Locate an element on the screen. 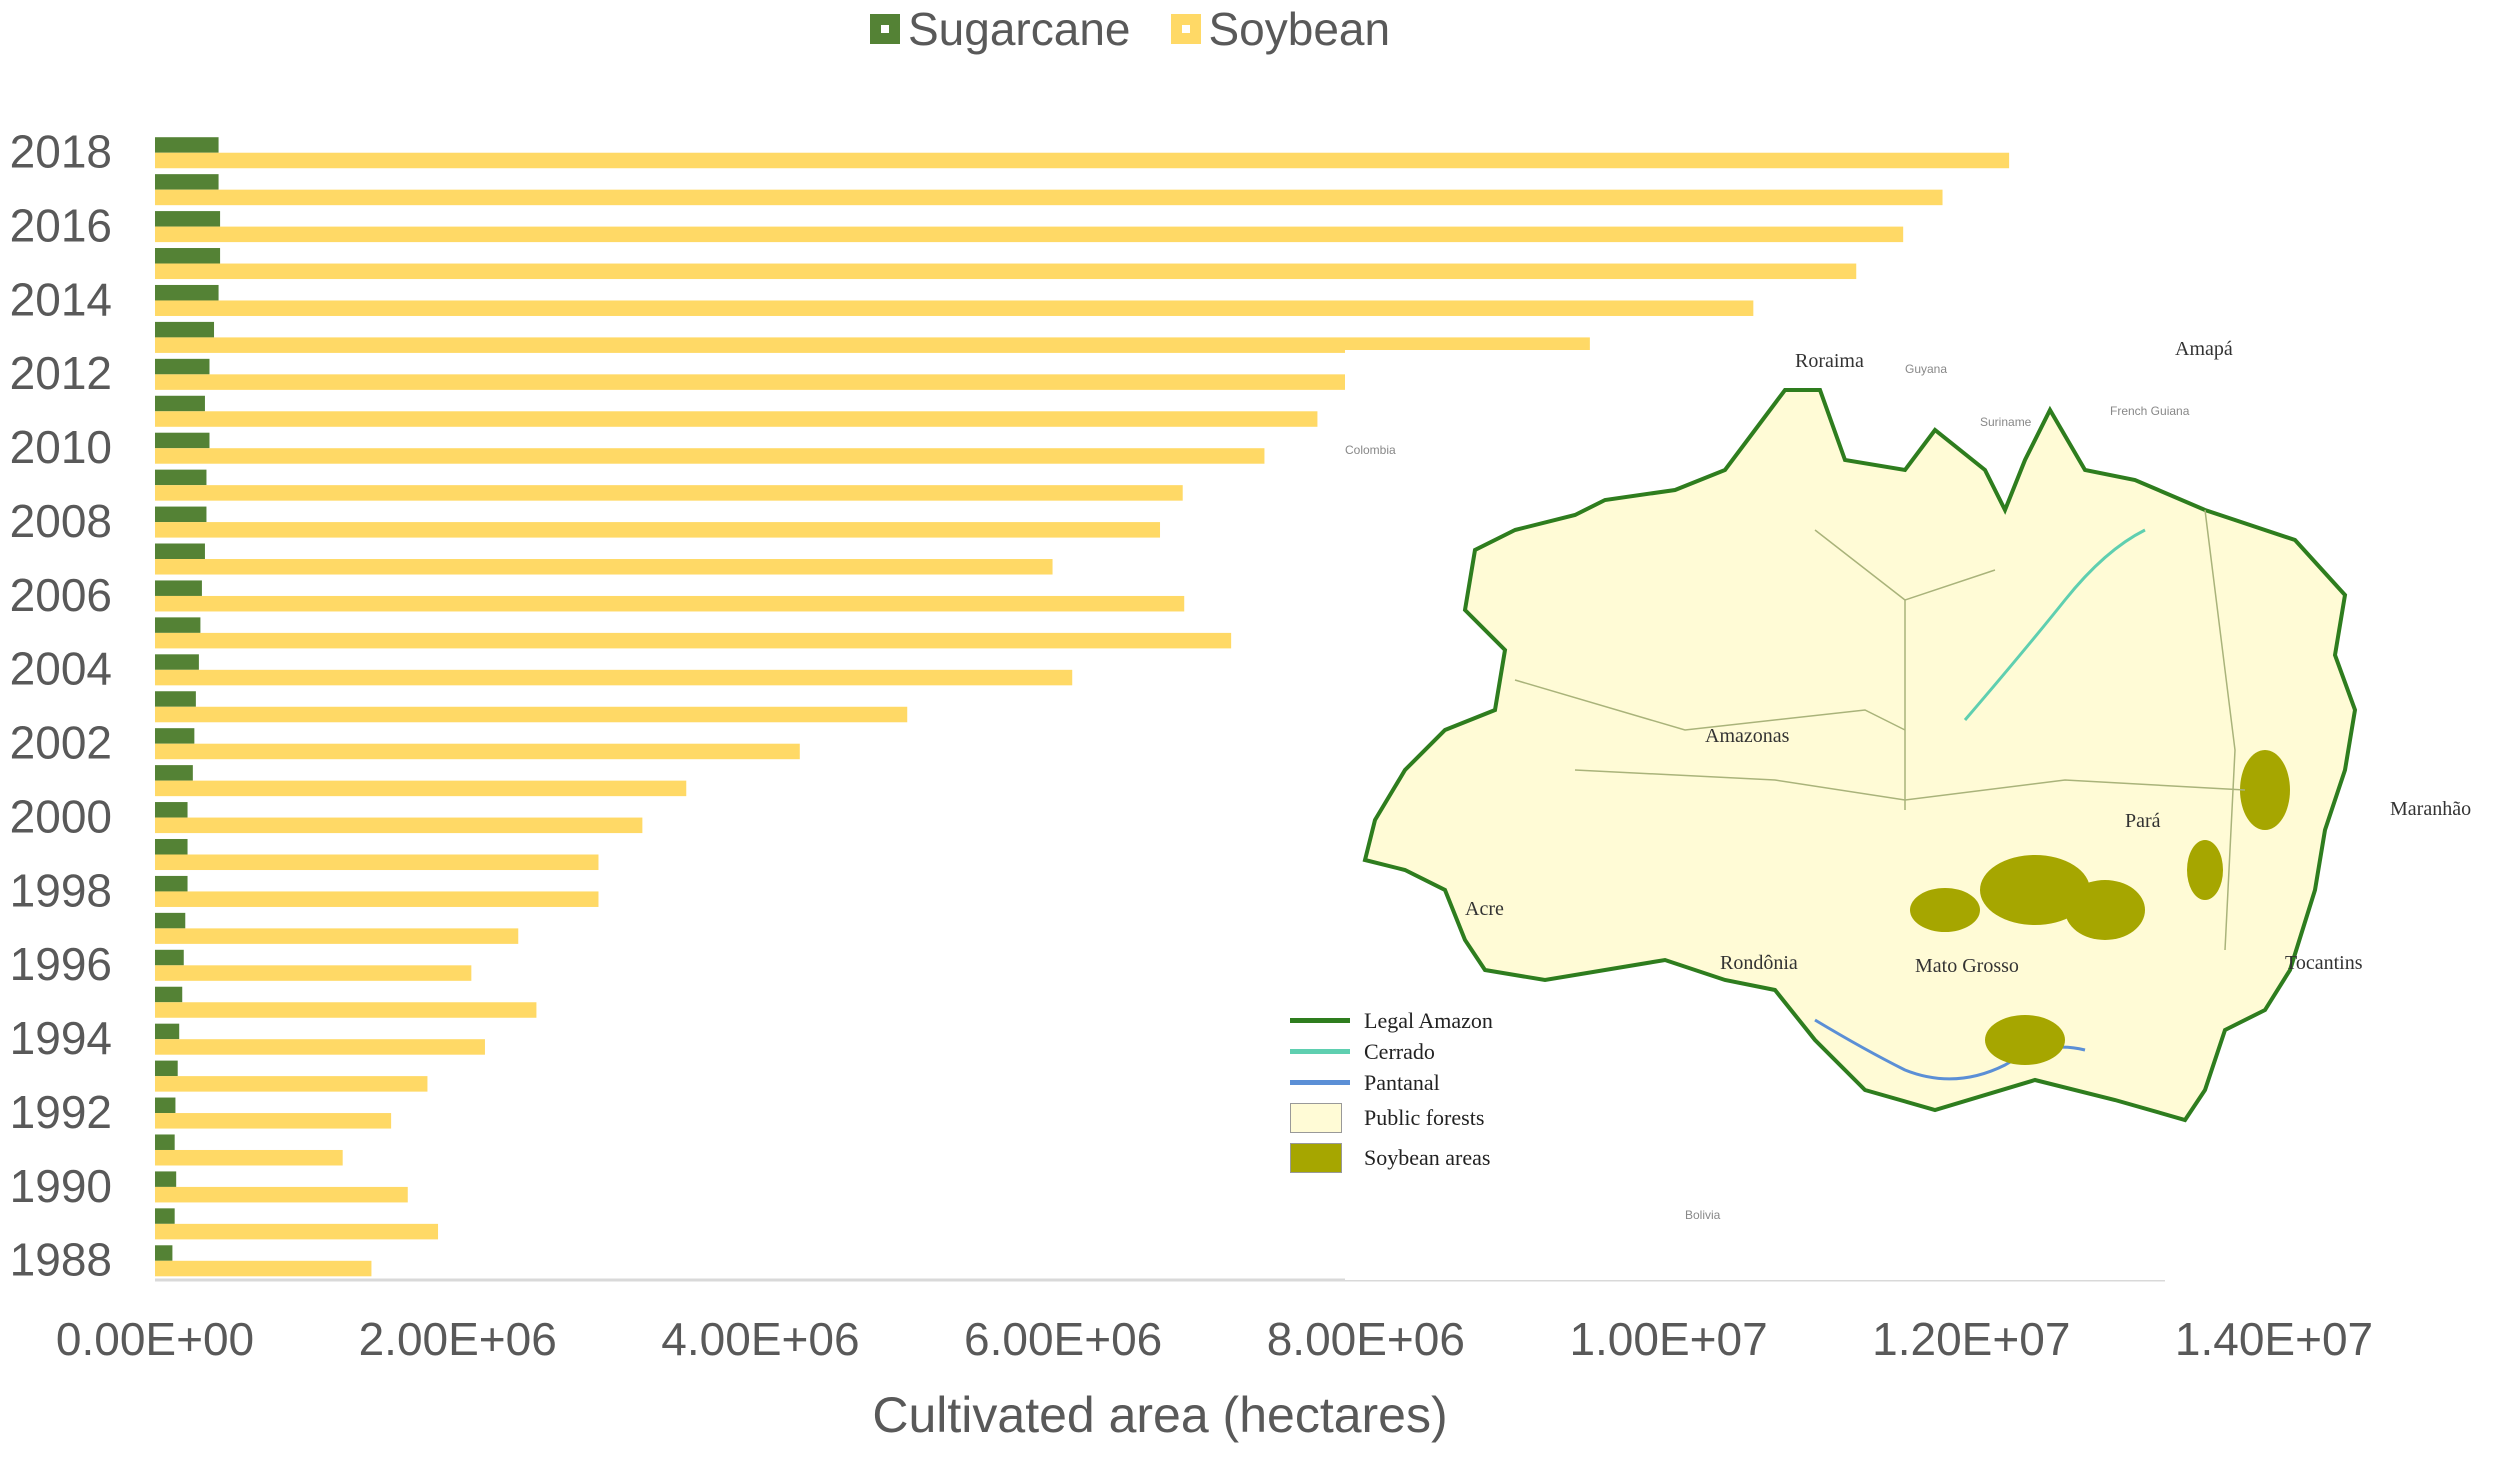  bar-soybean-1994 is located at coordinates (320, 1047).